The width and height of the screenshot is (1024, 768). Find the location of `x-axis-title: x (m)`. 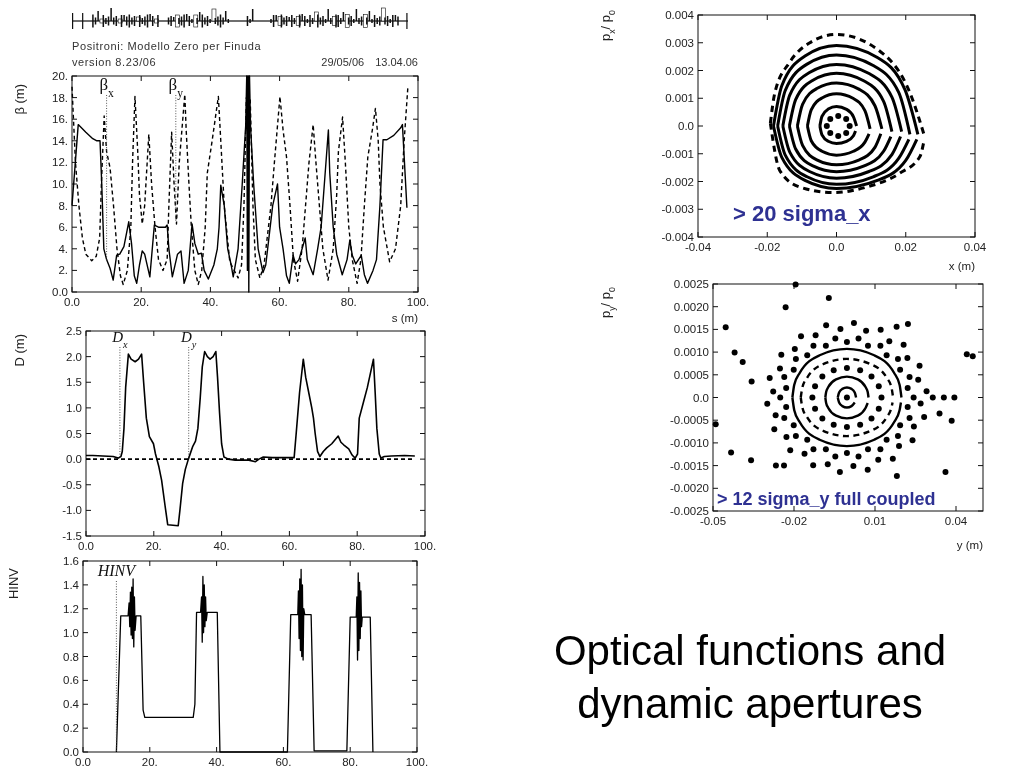

x-axis-title: x (m) is located at coordinates (962, 266).